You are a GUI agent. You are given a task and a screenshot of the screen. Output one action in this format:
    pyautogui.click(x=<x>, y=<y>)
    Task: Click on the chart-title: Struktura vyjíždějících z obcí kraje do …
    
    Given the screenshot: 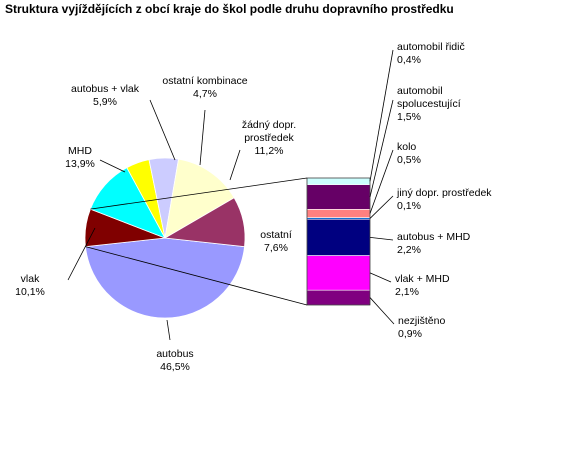 What is the action you would take?
    pyautogui.click(x=229, y=9)
    